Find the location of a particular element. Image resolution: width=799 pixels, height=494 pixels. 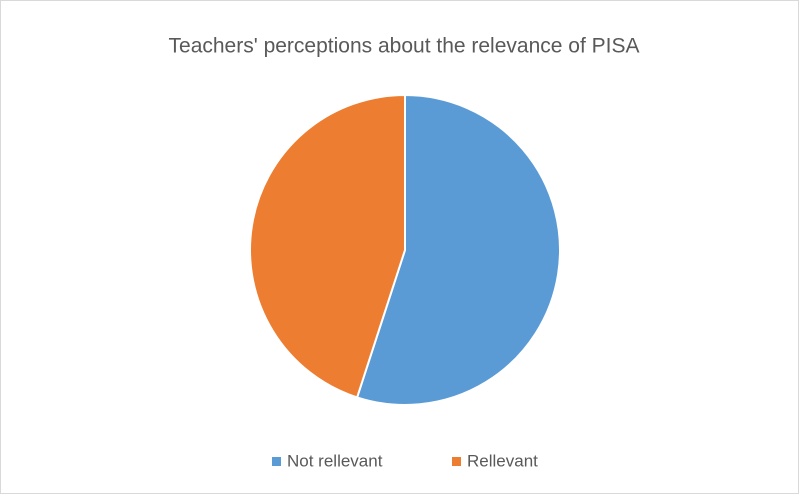

legend-label: Rellevant is located at coordinates (502, 460).